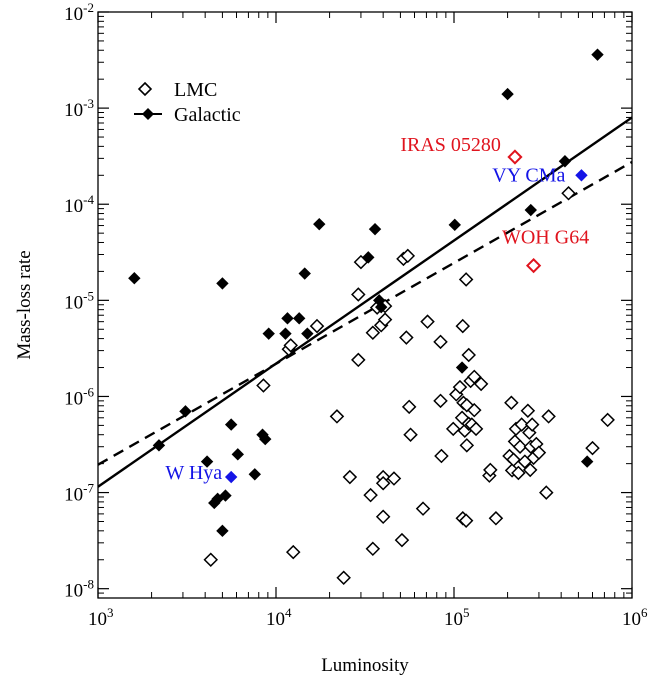 The height and width of the screenshot is (684, 666). Describe the element at coordinates (365, 665) in the screenshot. I see `x-axis-label: Luminosity` at that location.